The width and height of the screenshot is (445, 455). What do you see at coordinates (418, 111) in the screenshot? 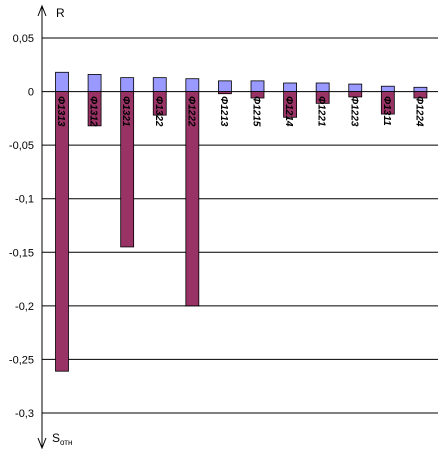
I see `category-label: Φ1224` at bounding box center [418, 111].